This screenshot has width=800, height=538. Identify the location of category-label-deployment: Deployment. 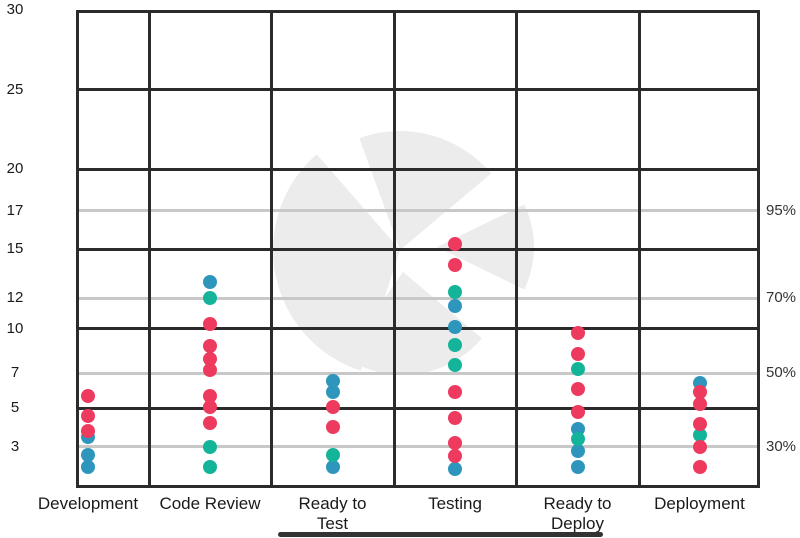
(700, 504).